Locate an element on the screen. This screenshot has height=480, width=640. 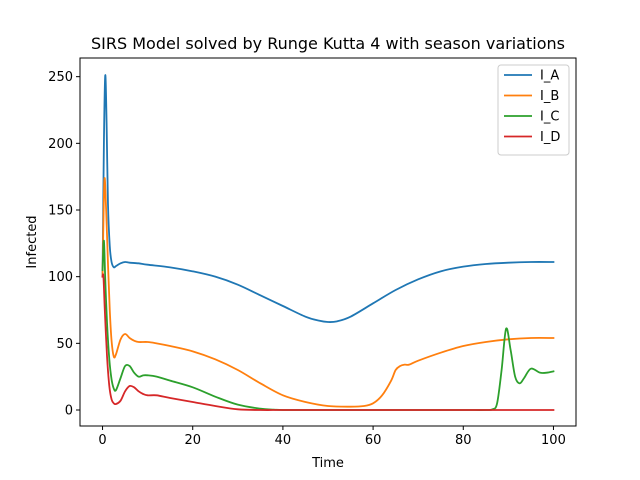
x-tick-label: 60 is located at coordinates (373, 440).